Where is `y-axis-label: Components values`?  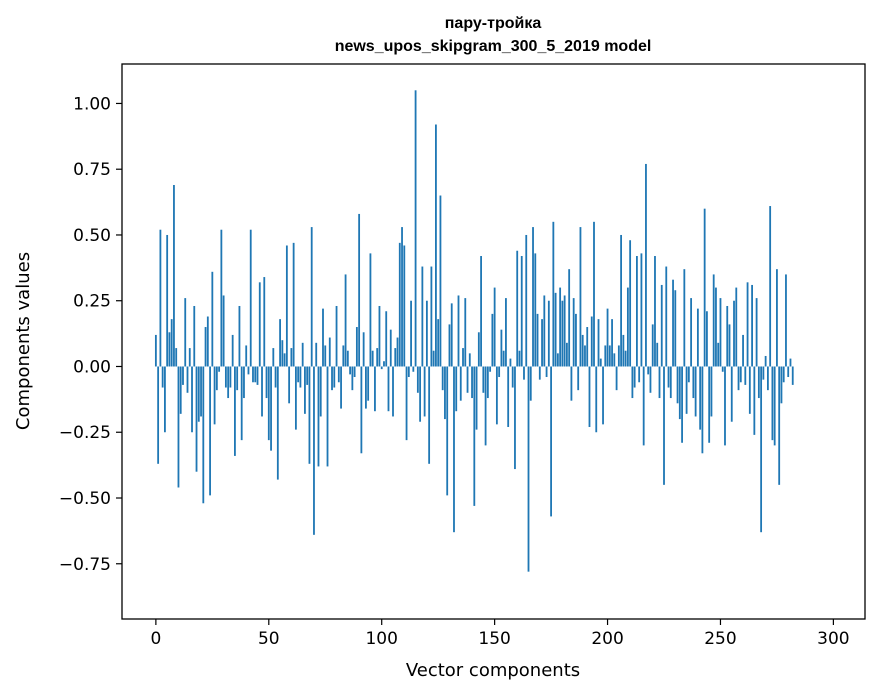
y-axis-label: Components values is located at coordinates (23, 341).